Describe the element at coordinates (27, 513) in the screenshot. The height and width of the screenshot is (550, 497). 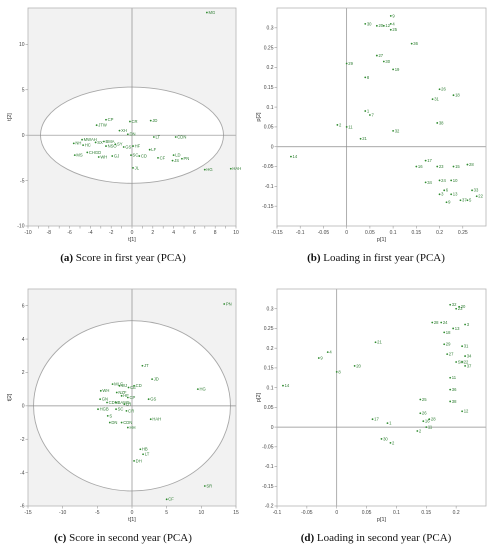
I see `x-tick-label: -15` at that location.